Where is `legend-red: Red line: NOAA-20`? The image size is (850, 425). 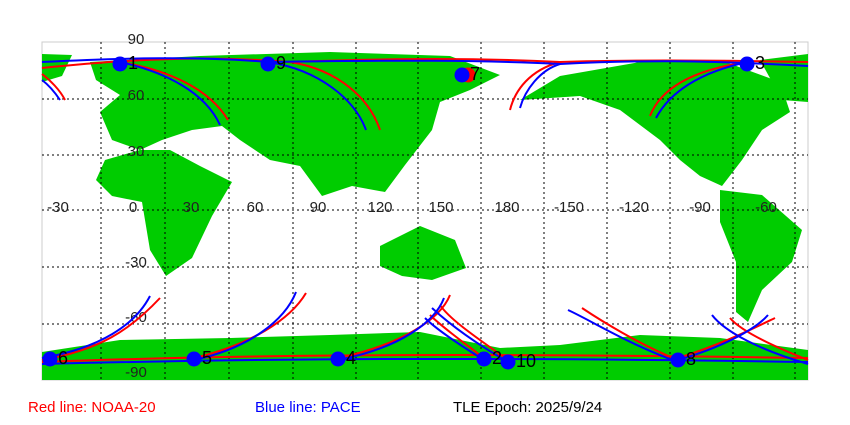
legend-red: Red line: NOAA-20 is located at coordinates (92, 407).